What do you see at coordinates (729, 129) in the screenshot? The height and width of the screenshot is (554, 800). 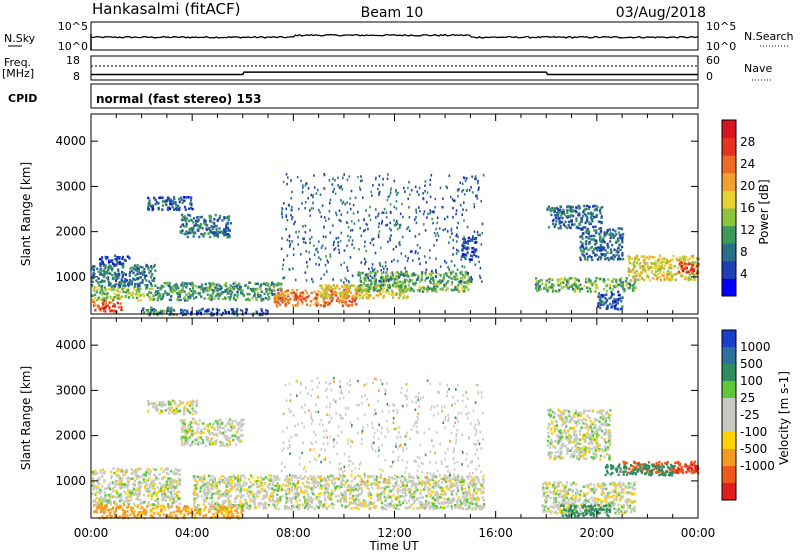 I see `colorbar-segment` at bounding box center [729, 129].